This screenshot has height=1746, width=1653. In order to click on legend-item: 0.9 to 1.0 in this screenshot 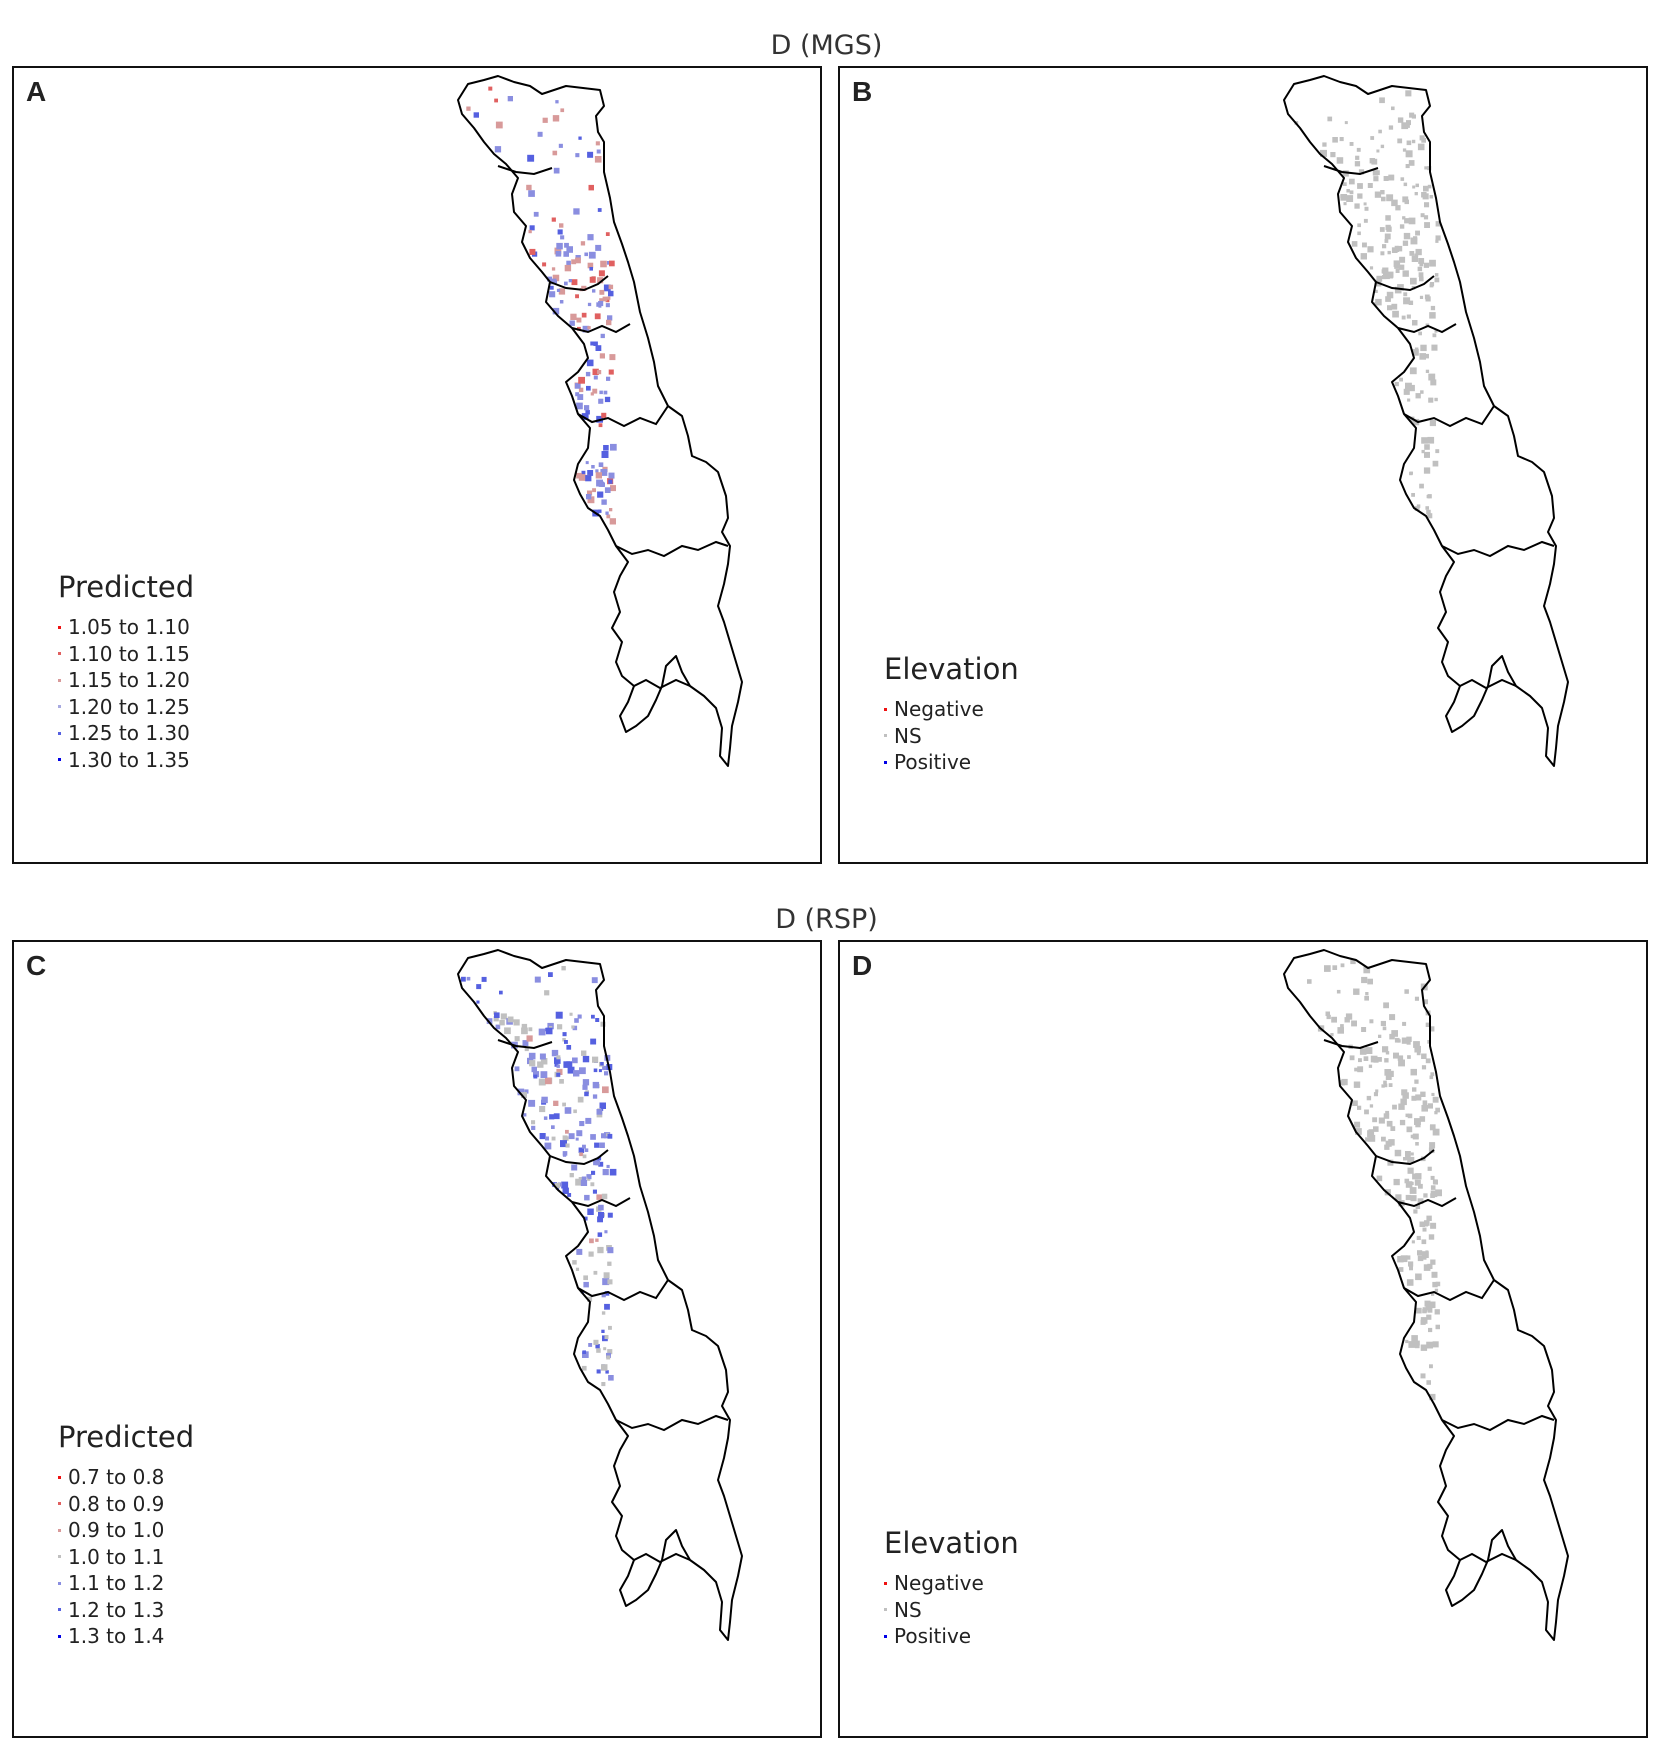, I will do `click(126, 1530)`.